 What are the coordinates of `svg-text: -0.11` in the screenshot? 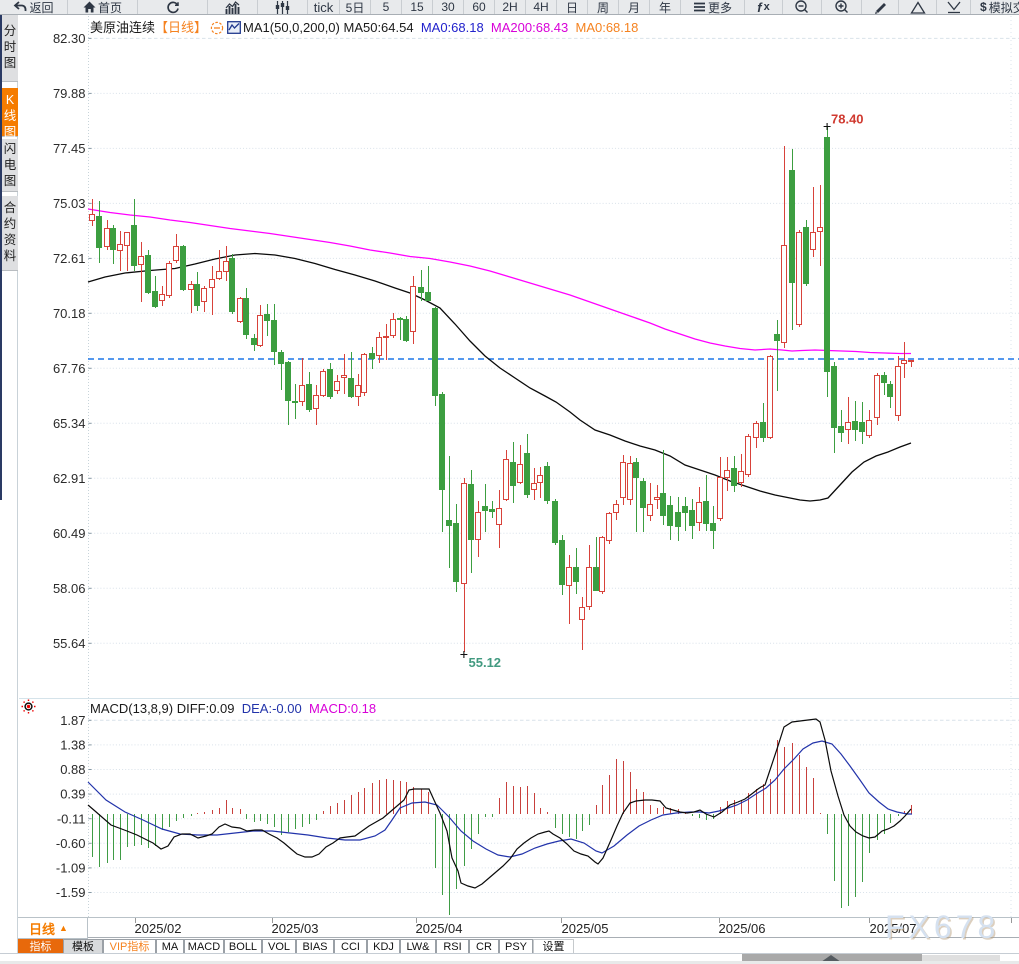 It's located at (71, 818).